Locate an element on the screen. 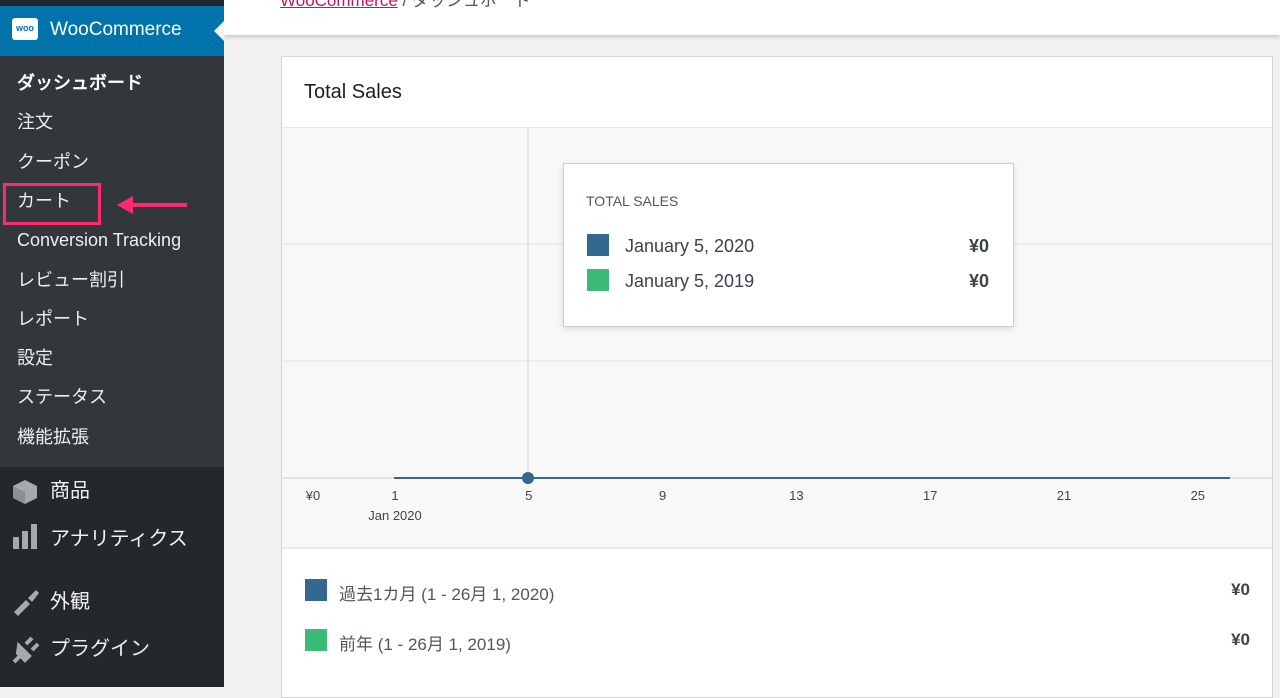 This screenshot has width=1280, height=698. highlight-box is located at coordinates (52, 204).